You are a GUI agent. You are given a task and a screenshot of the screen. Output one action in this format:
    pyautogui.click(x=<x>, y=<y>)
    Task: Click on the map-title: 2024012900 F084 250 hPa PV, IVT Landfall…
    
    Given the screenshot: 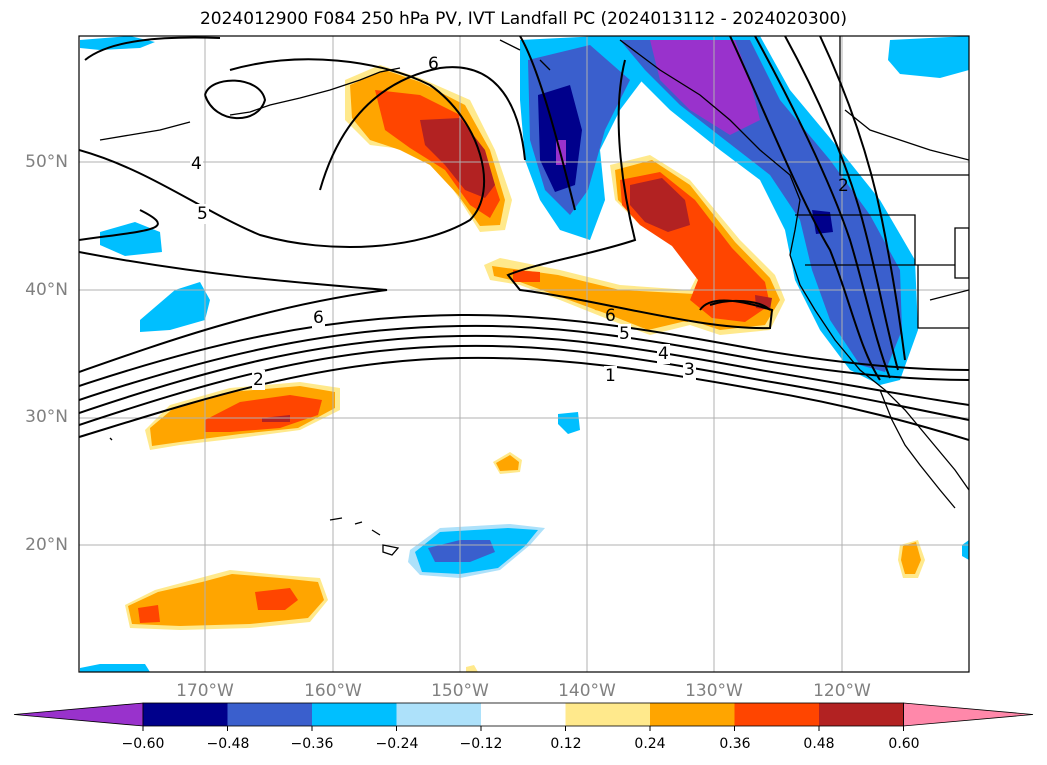 What is the action you would take?
    pyautogui.click(x=523, y=19)
    